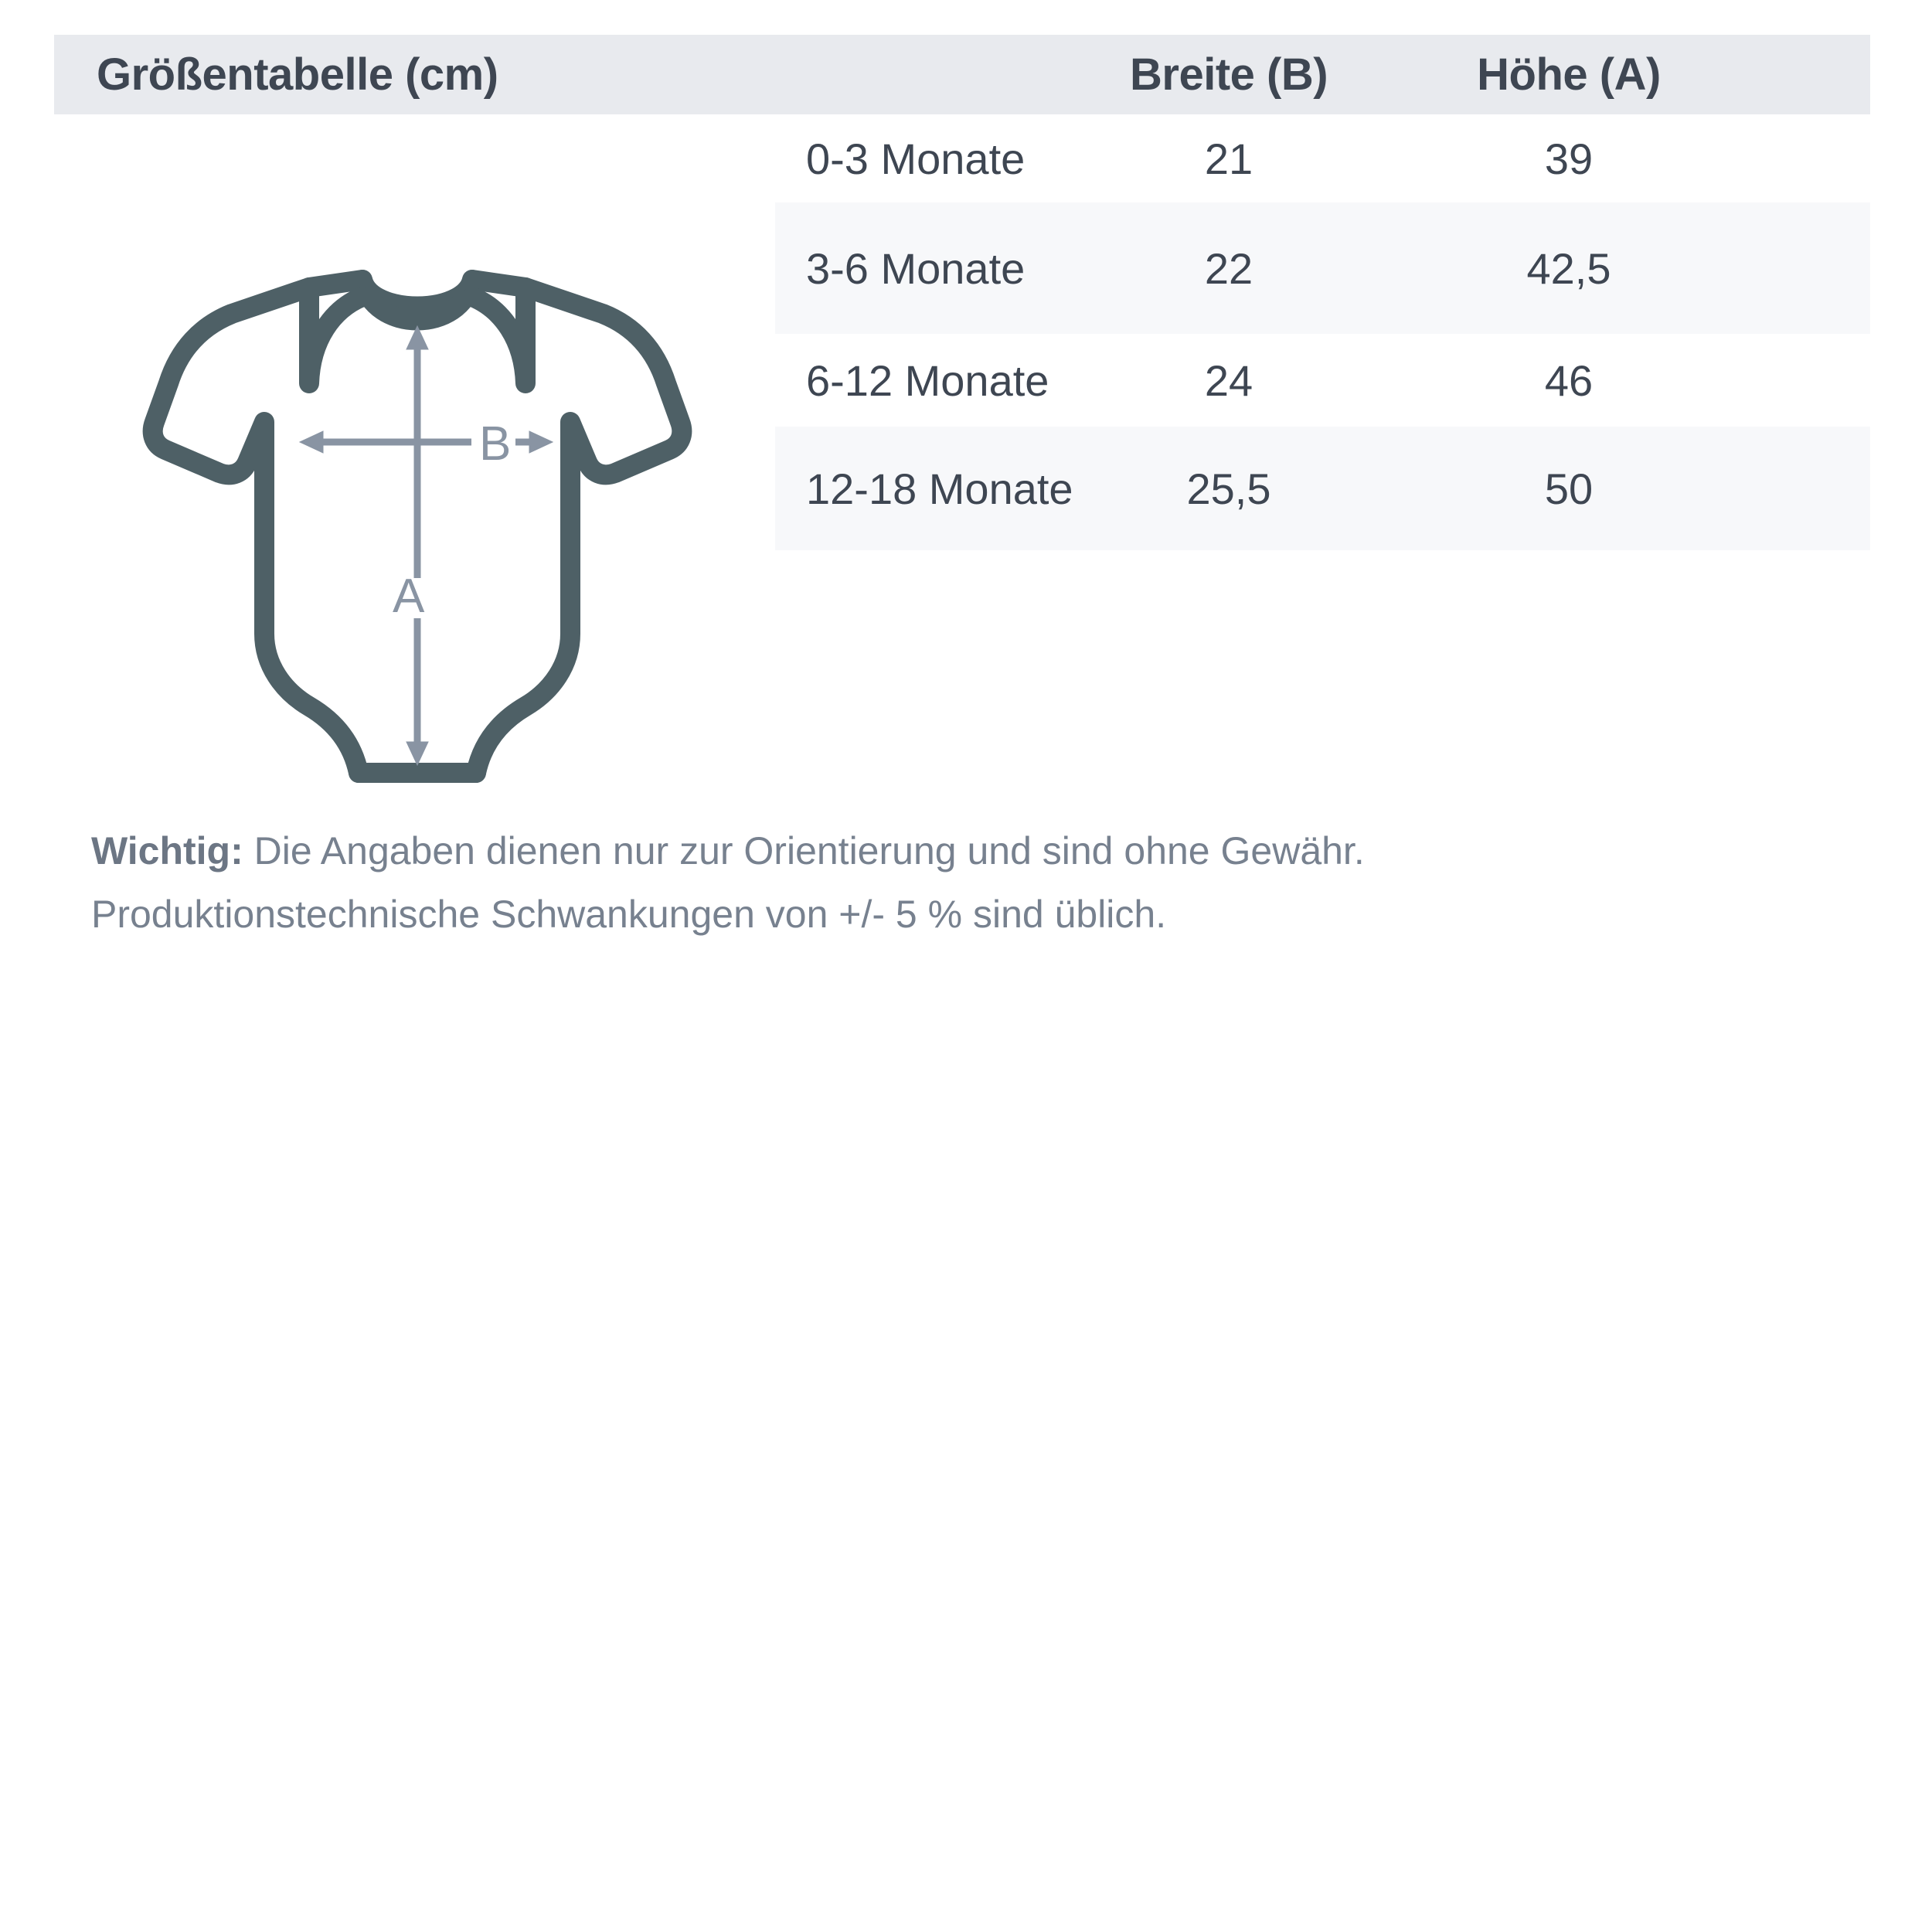 This screenshot has height=1932, width=1932. I want to click on cell-size: 0-3 Monate, so click(916, 159).